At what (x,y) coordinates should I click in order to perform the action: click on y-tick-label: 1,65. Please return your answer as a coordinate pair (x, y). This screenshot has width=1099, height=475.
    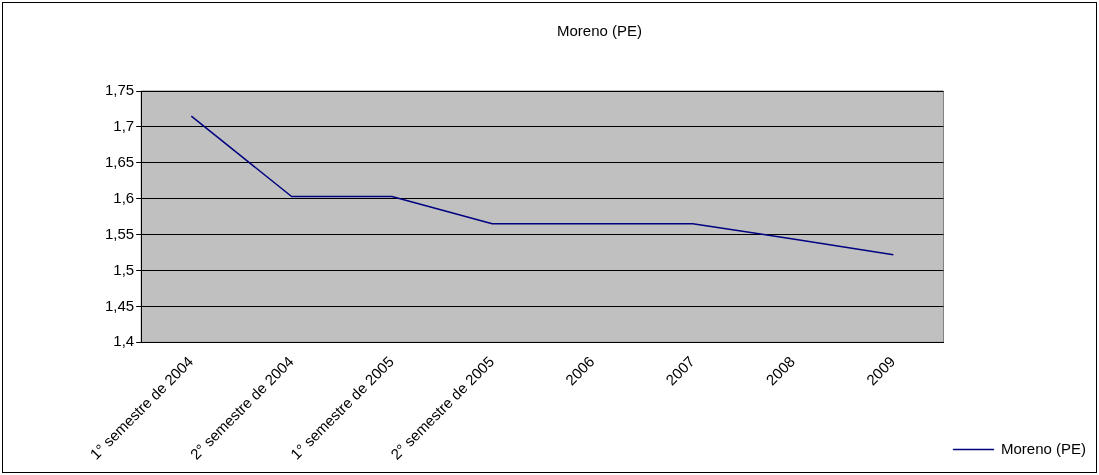
    Looking at the image, I should click on (119, 161).